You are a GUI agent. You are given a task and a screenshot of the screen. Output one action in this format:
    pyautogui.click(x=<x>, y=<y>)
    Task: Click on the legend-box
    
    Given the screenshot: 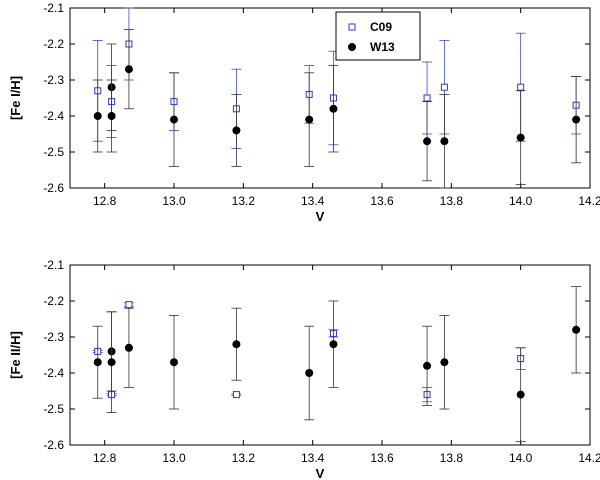 What is the action you would take?
    pyautogui.click(x=378, y=36)
    